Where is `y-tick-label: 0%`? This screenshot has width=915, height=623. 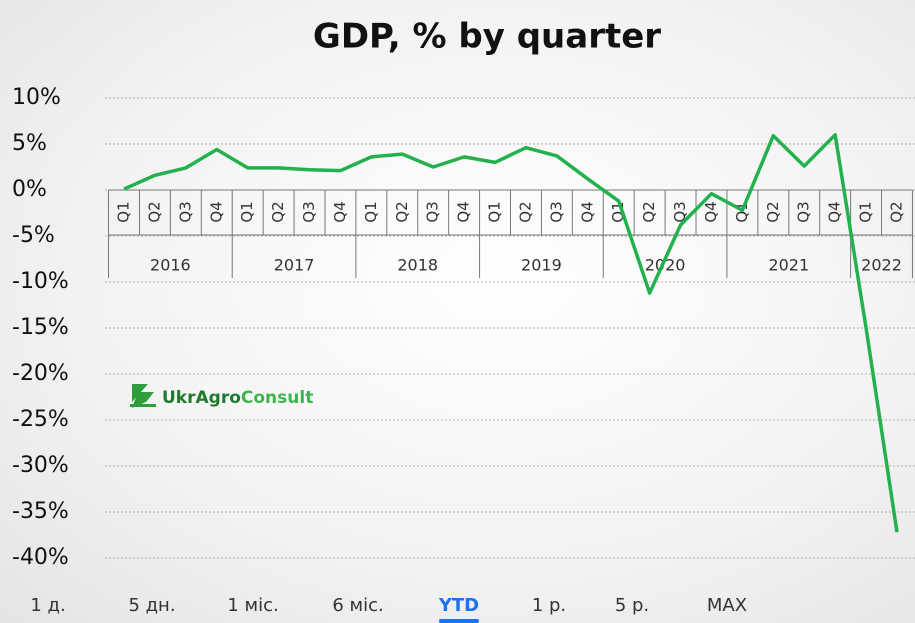
y-tick-label: 0% is located at coordinates (29, 189).